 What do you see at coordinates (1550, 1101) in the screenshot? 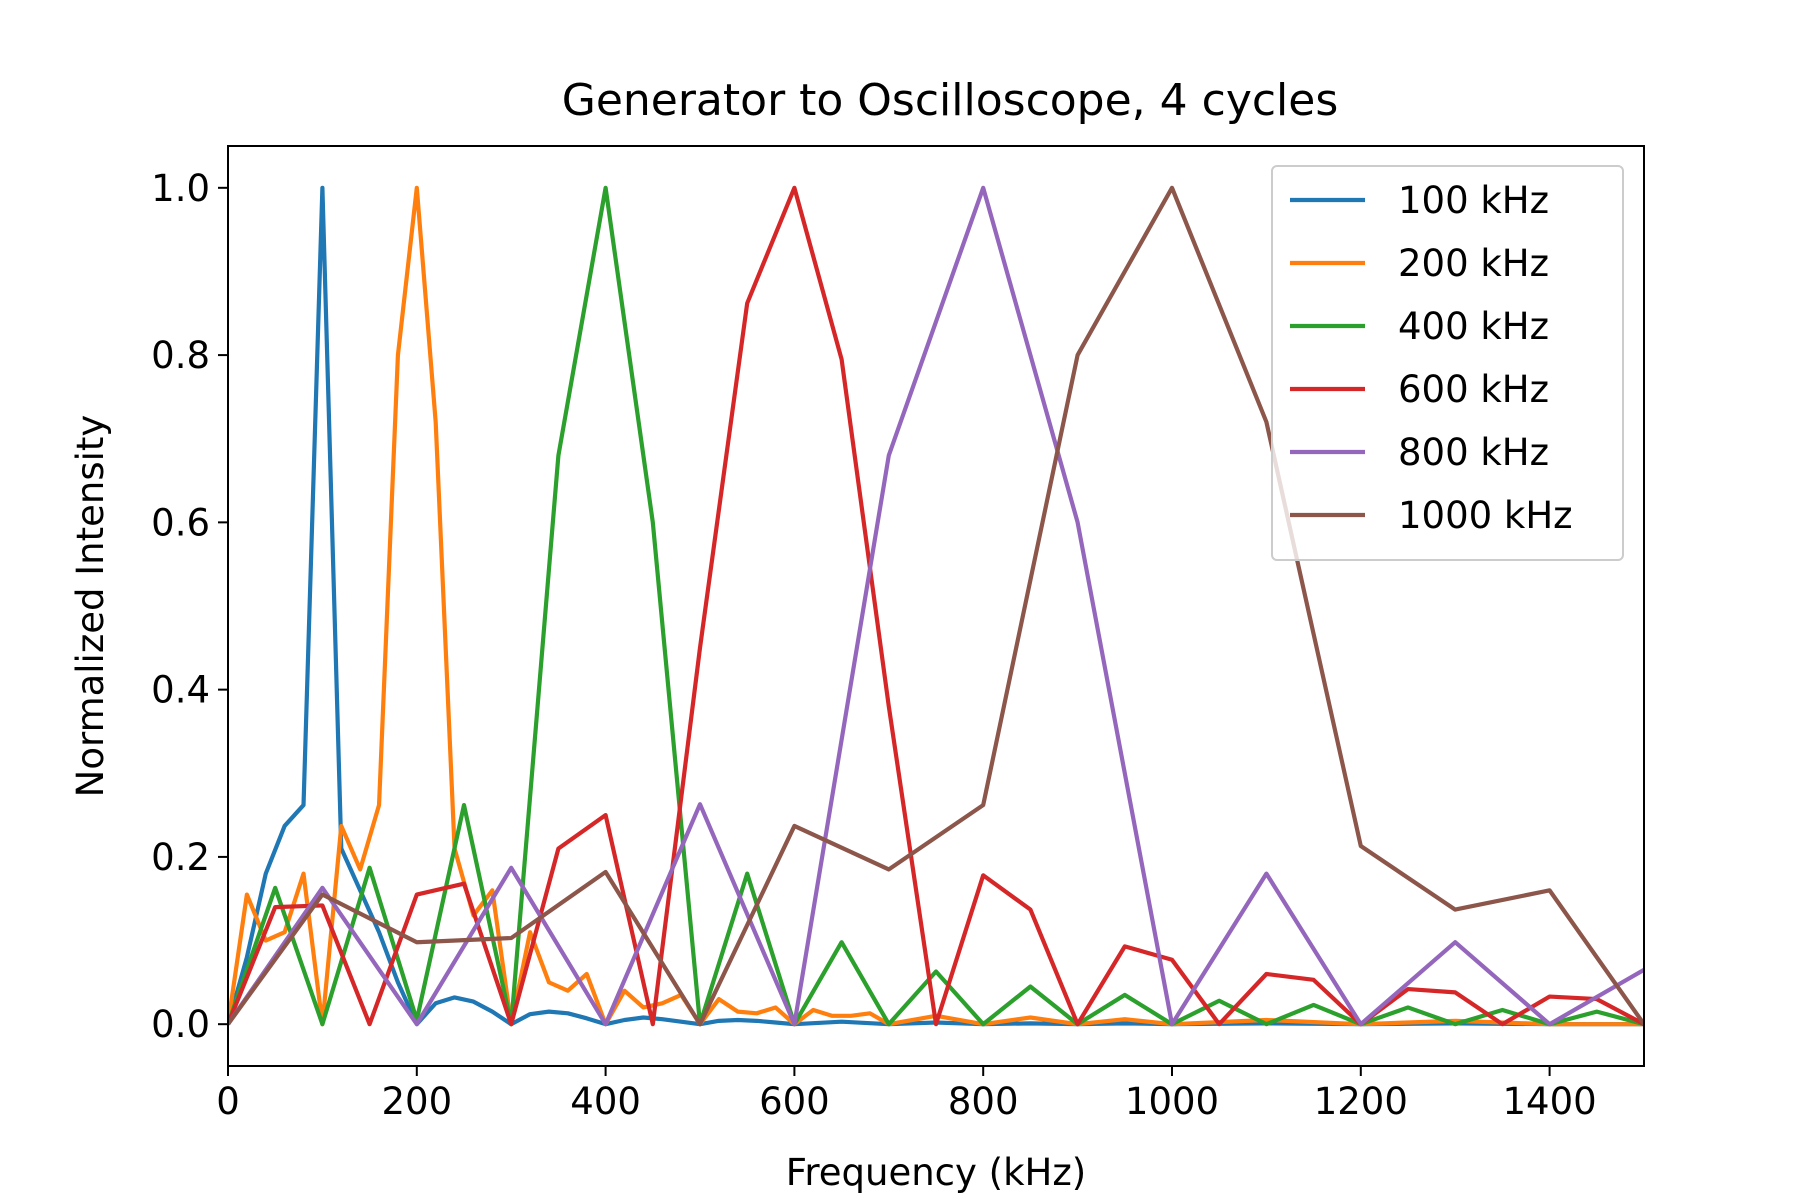
I see `x-tick-label: 1400` at bounding box center [1550, 1101].